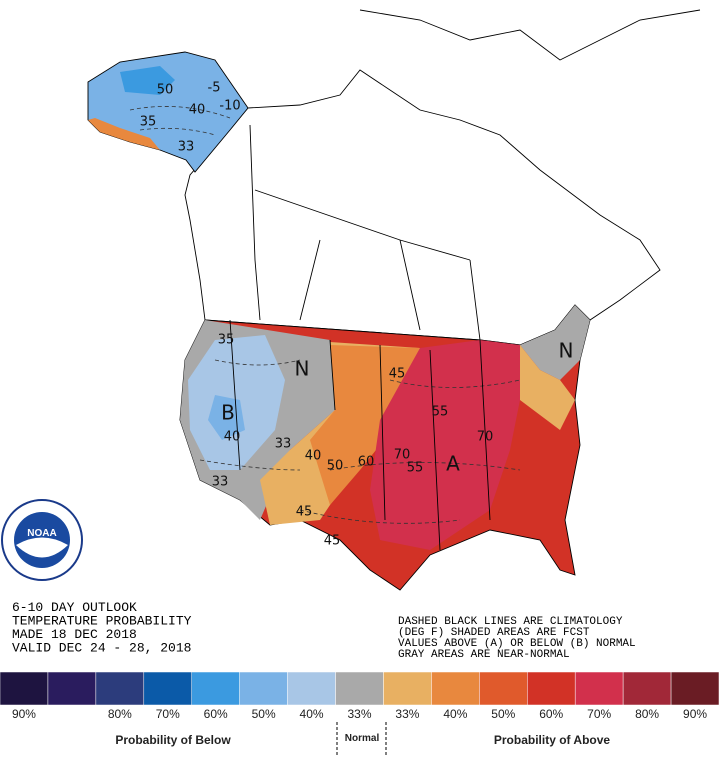  Describe the element at coordinates (555, 342) in the screenshot. I see `northeast-normal` at that location.